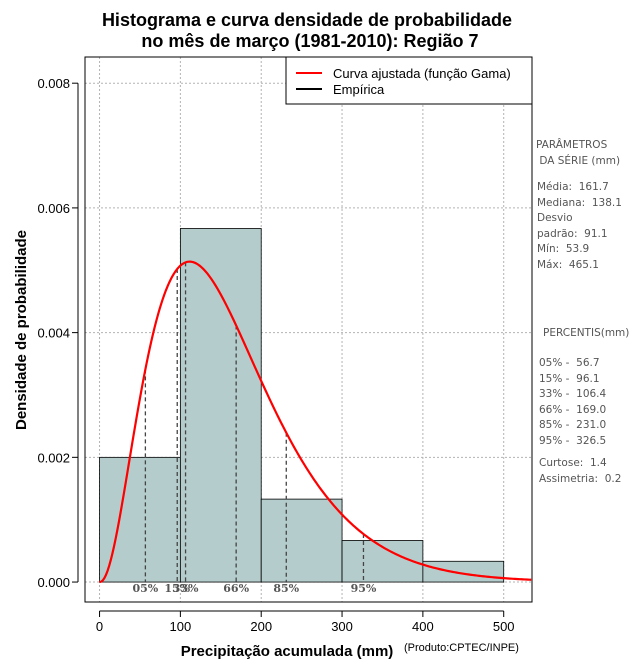  What do you see at coordinates (422, 73) in the screenshot?
I see `legend-label-gamma: Curva ajustada (função Gama)` at bounding box center [422, 73].